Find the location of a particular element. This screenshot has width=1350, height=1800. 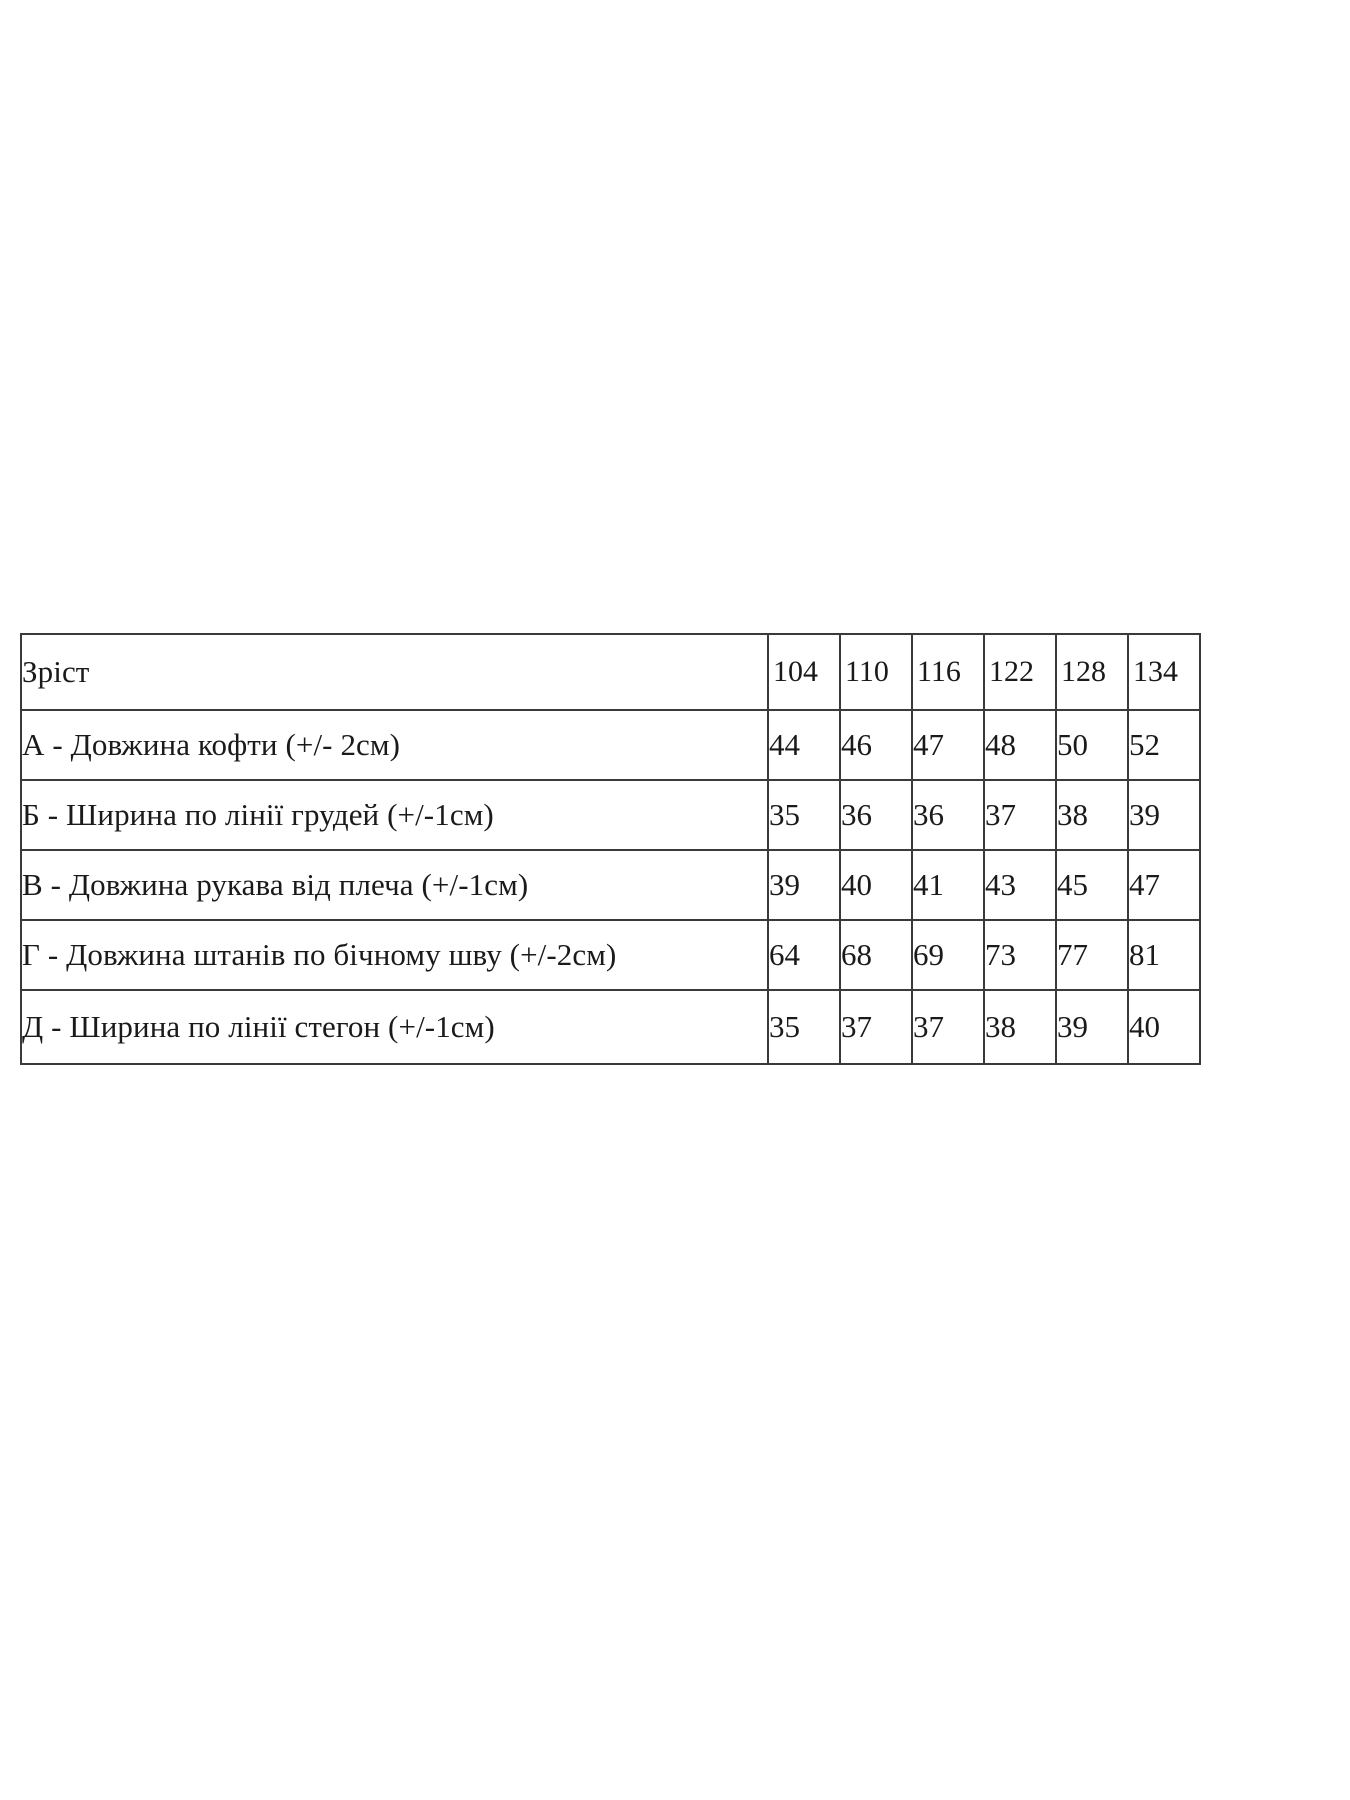

cell-v-116: 41 is located at coordinates (948, 885).